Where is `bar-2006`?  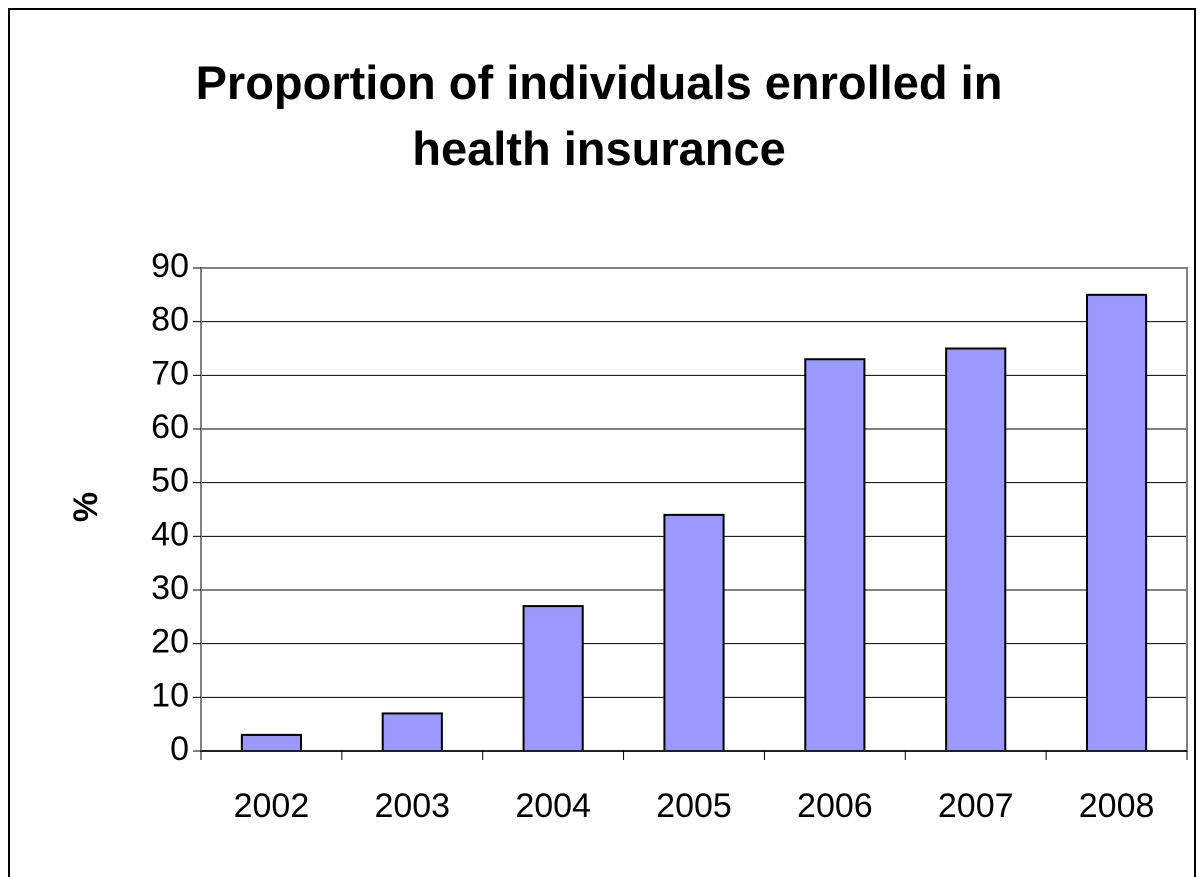 bar-2006 is located at coordinates (835, 555).